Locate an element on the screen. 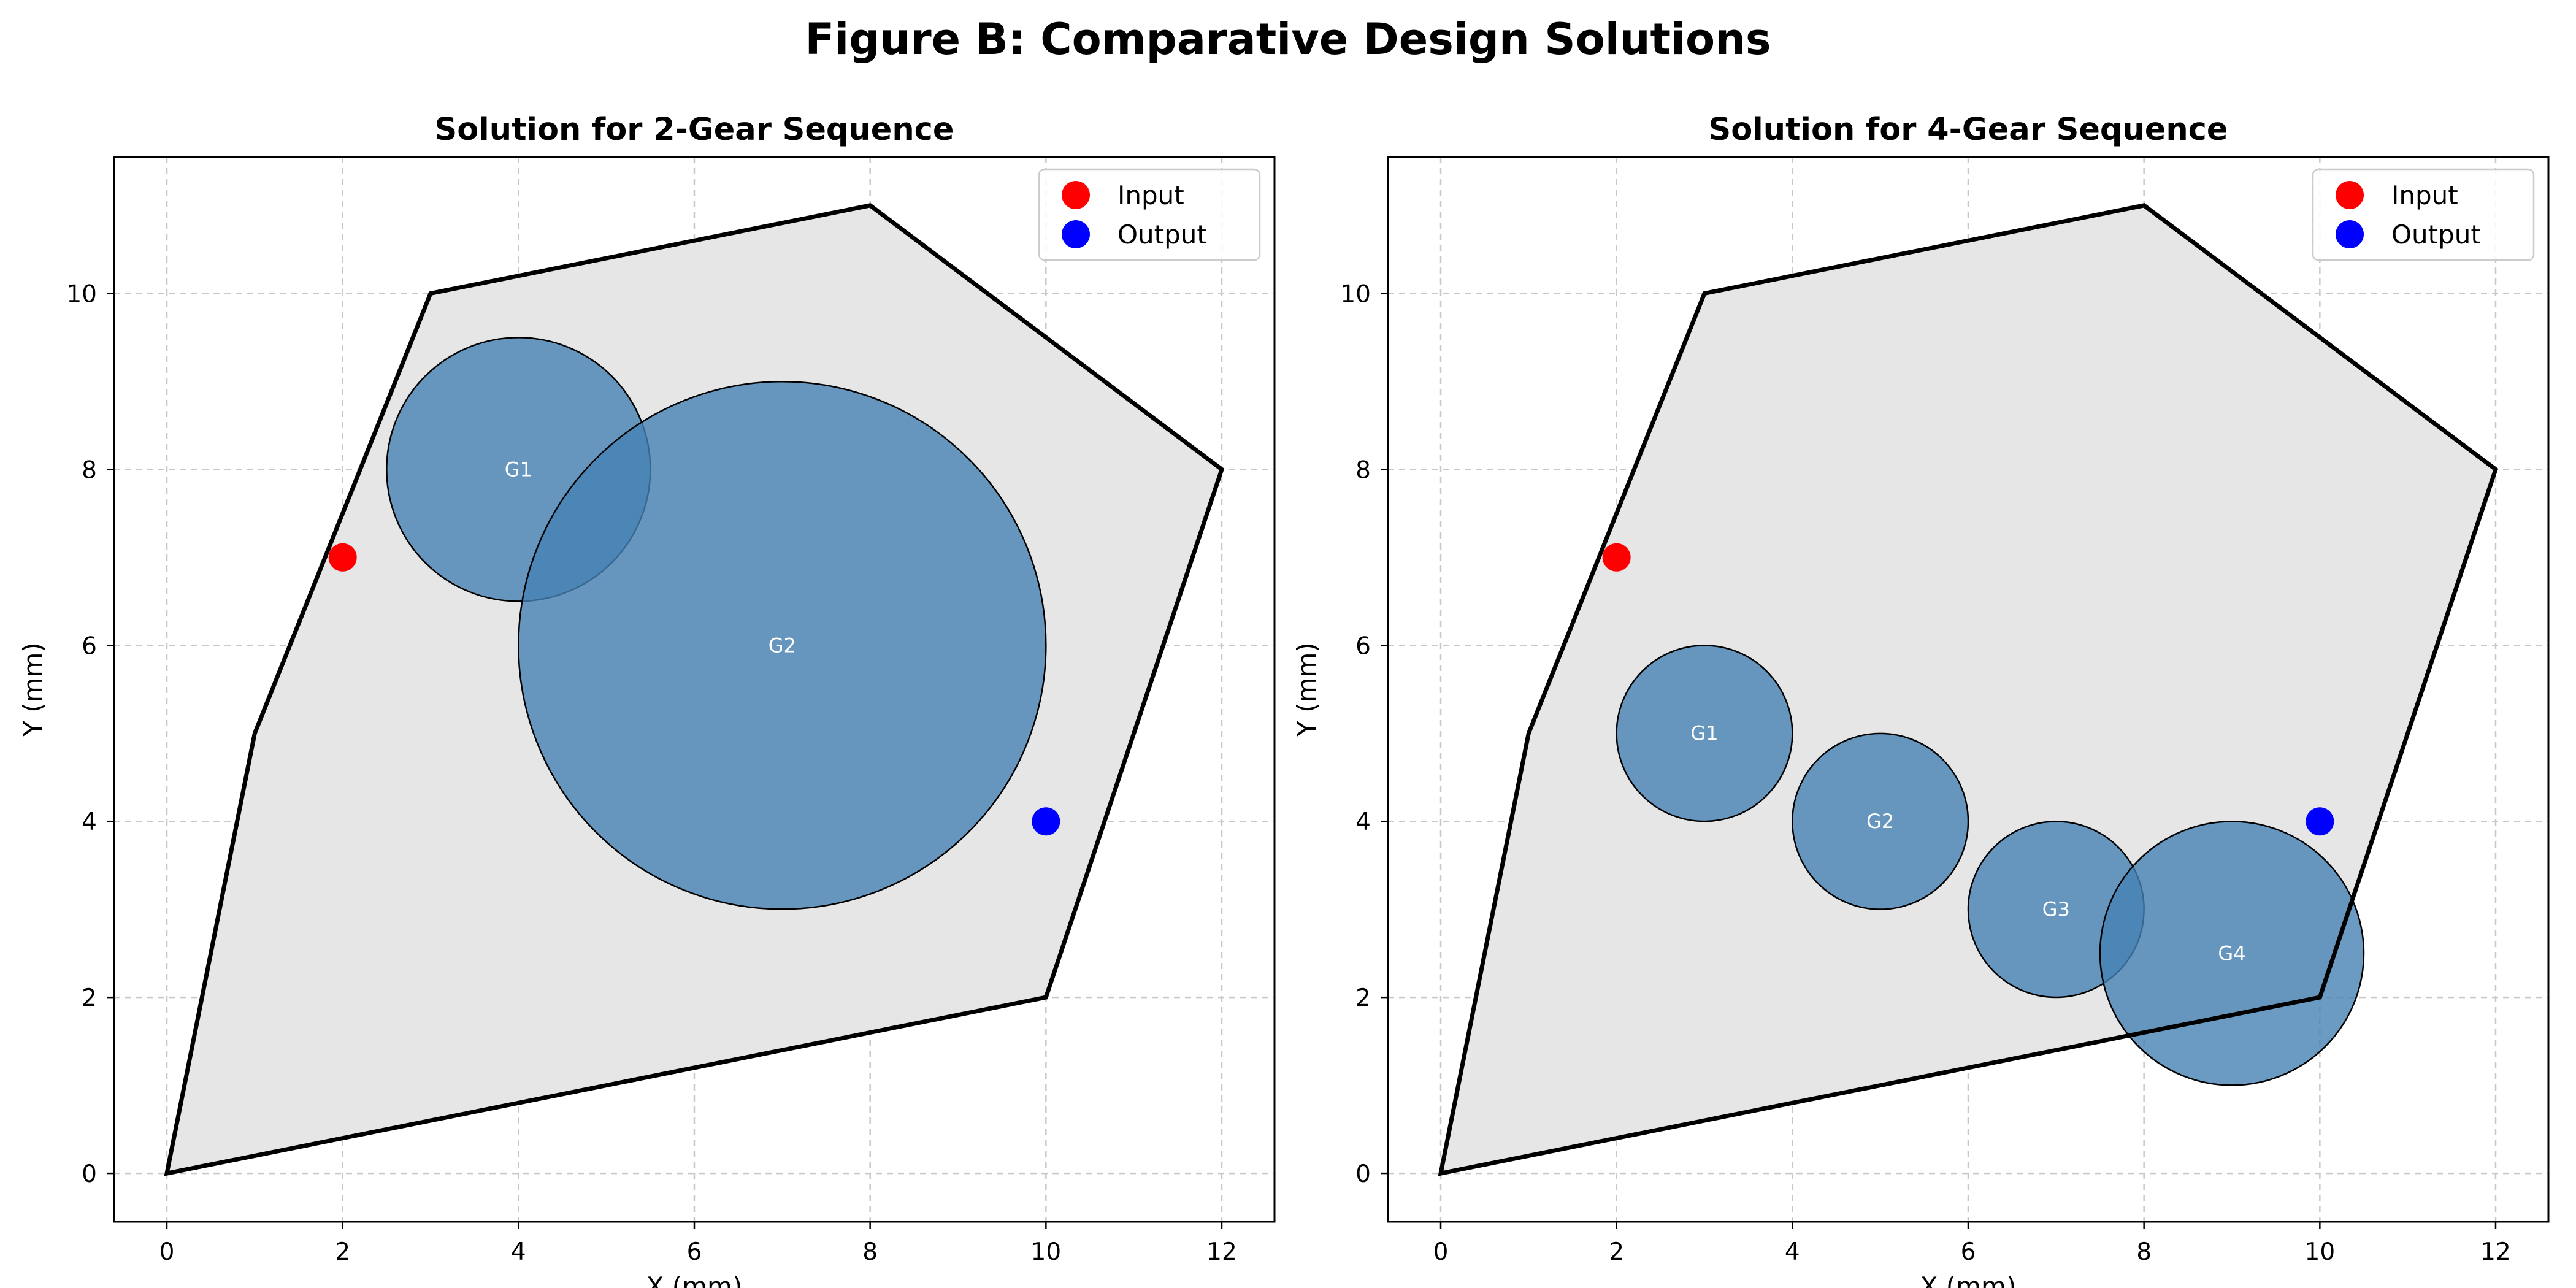 This screenshot has width=2576, height=1288. gear-label: G4 is located at coordinates (2231, 953).